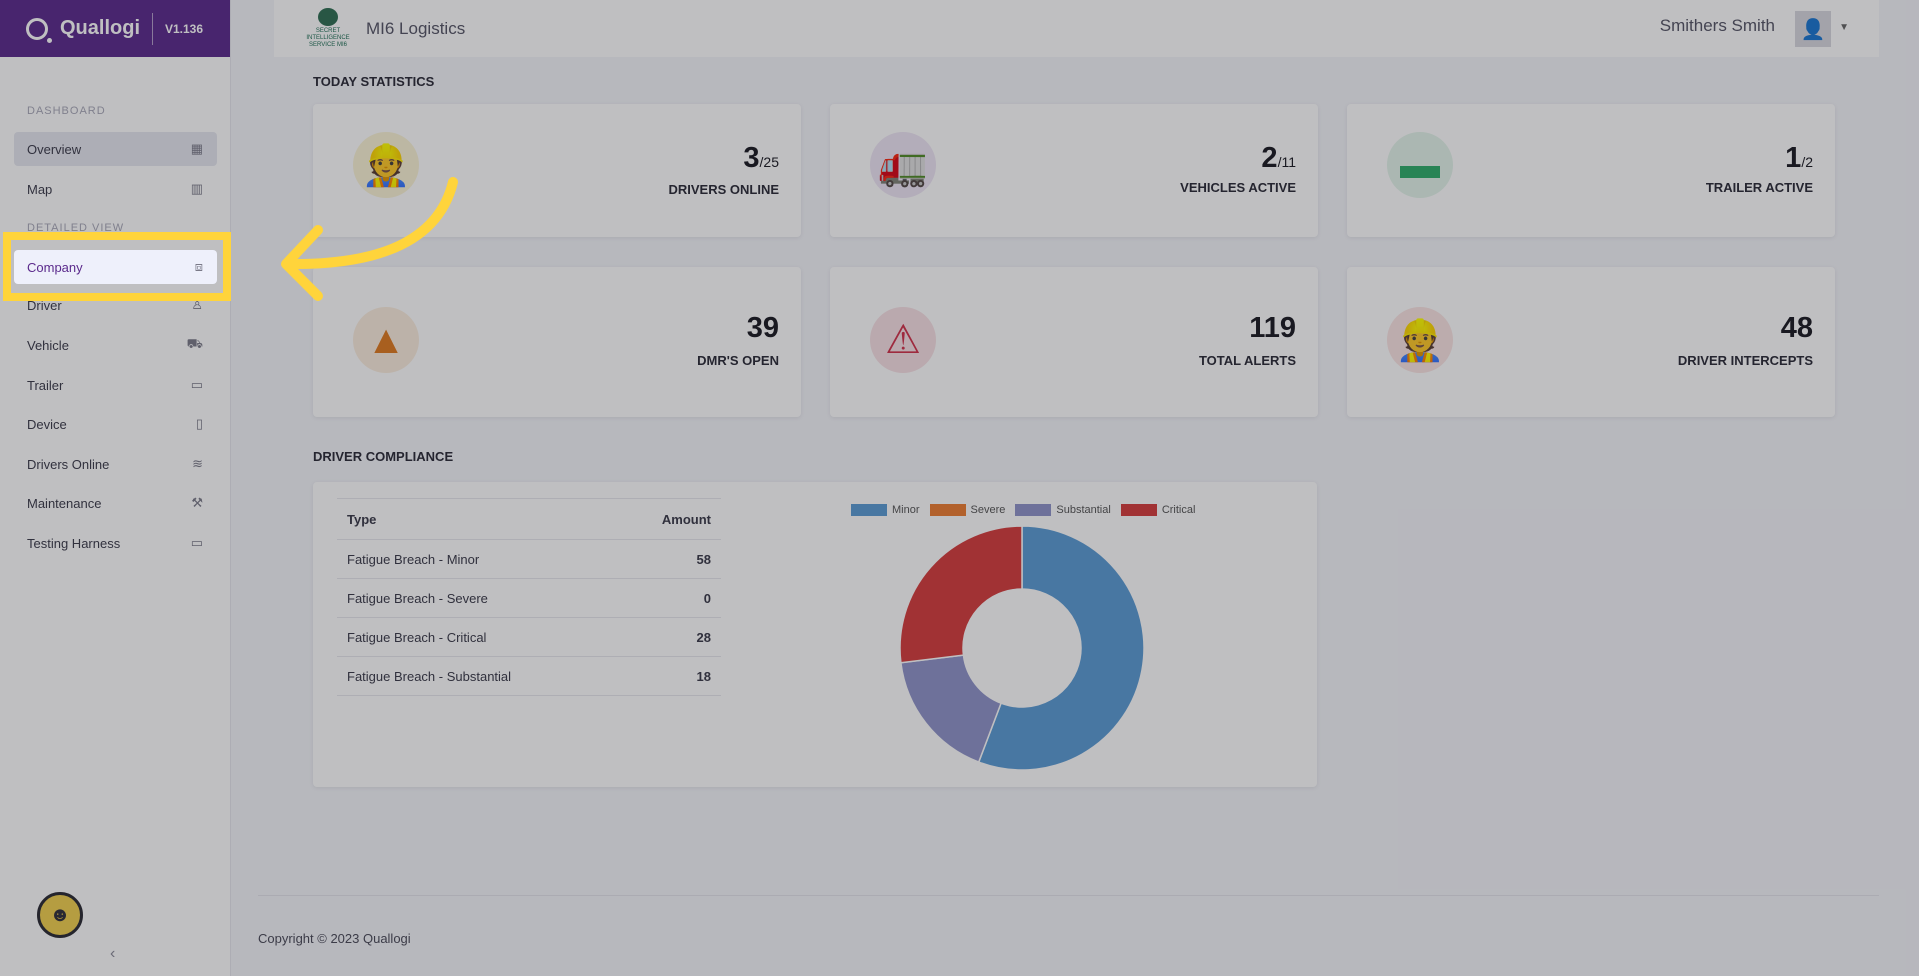 This screenshot has height=976, width=1919. What do you see at coordinates (76, 228) in the screenshot?
I see `section-detailed-view: DETAILED VIEW` at bounding box center [76, 228].